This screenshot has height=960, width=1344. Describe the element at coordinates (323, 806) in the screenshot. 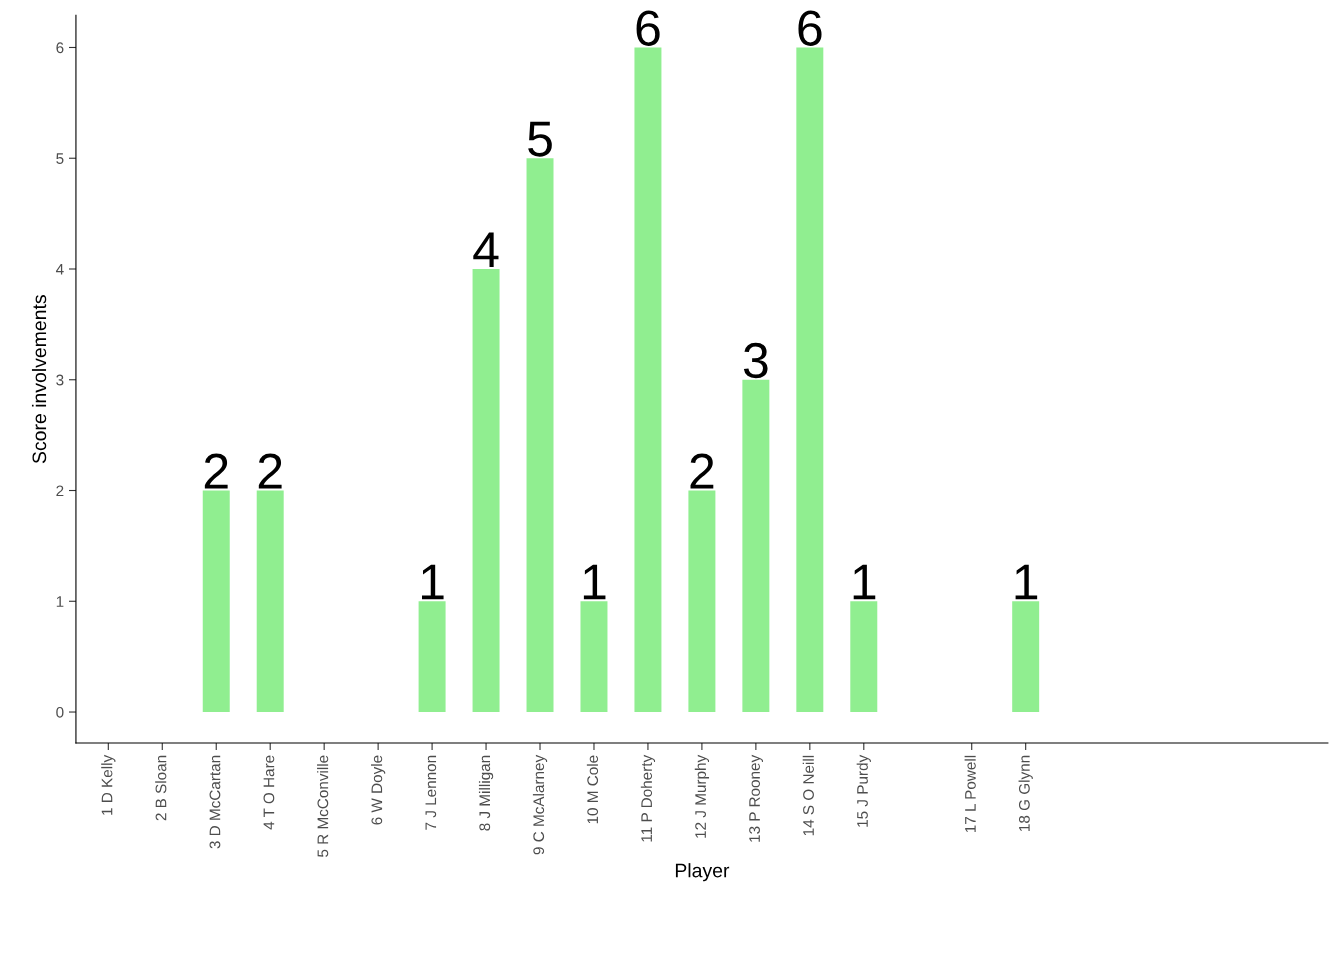

I see `x-tick-label: 5 R McConville` at that location.